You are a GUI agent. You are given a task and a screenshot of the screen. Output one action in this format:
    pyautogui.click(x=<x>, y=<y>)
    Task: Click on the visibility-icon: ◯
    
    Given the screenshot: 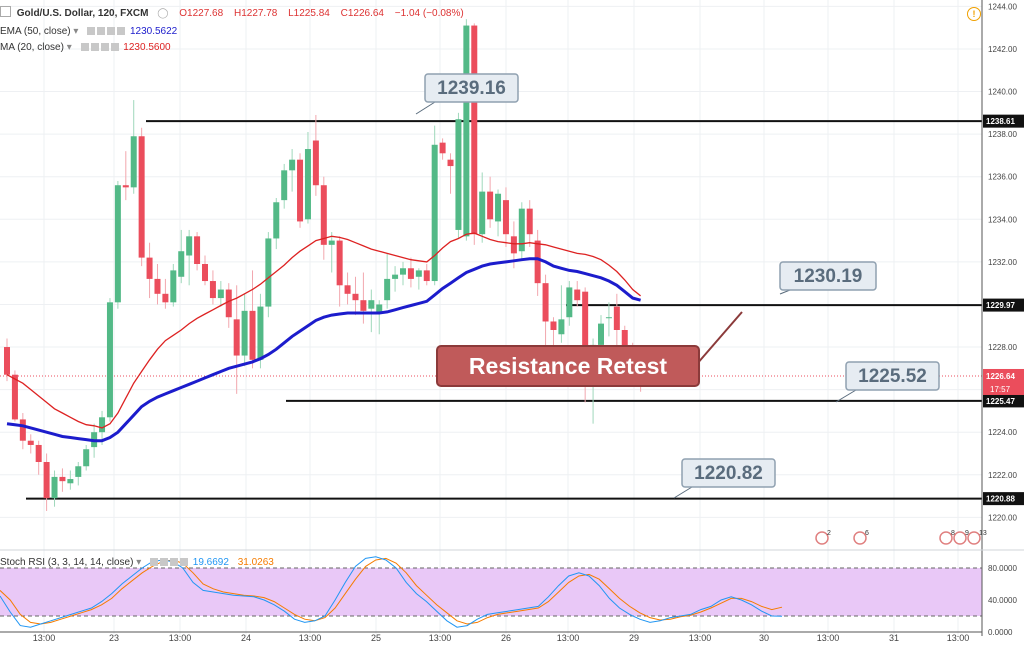 What is the action you would take?
    pyautogui.click(x=163, y=13)
    